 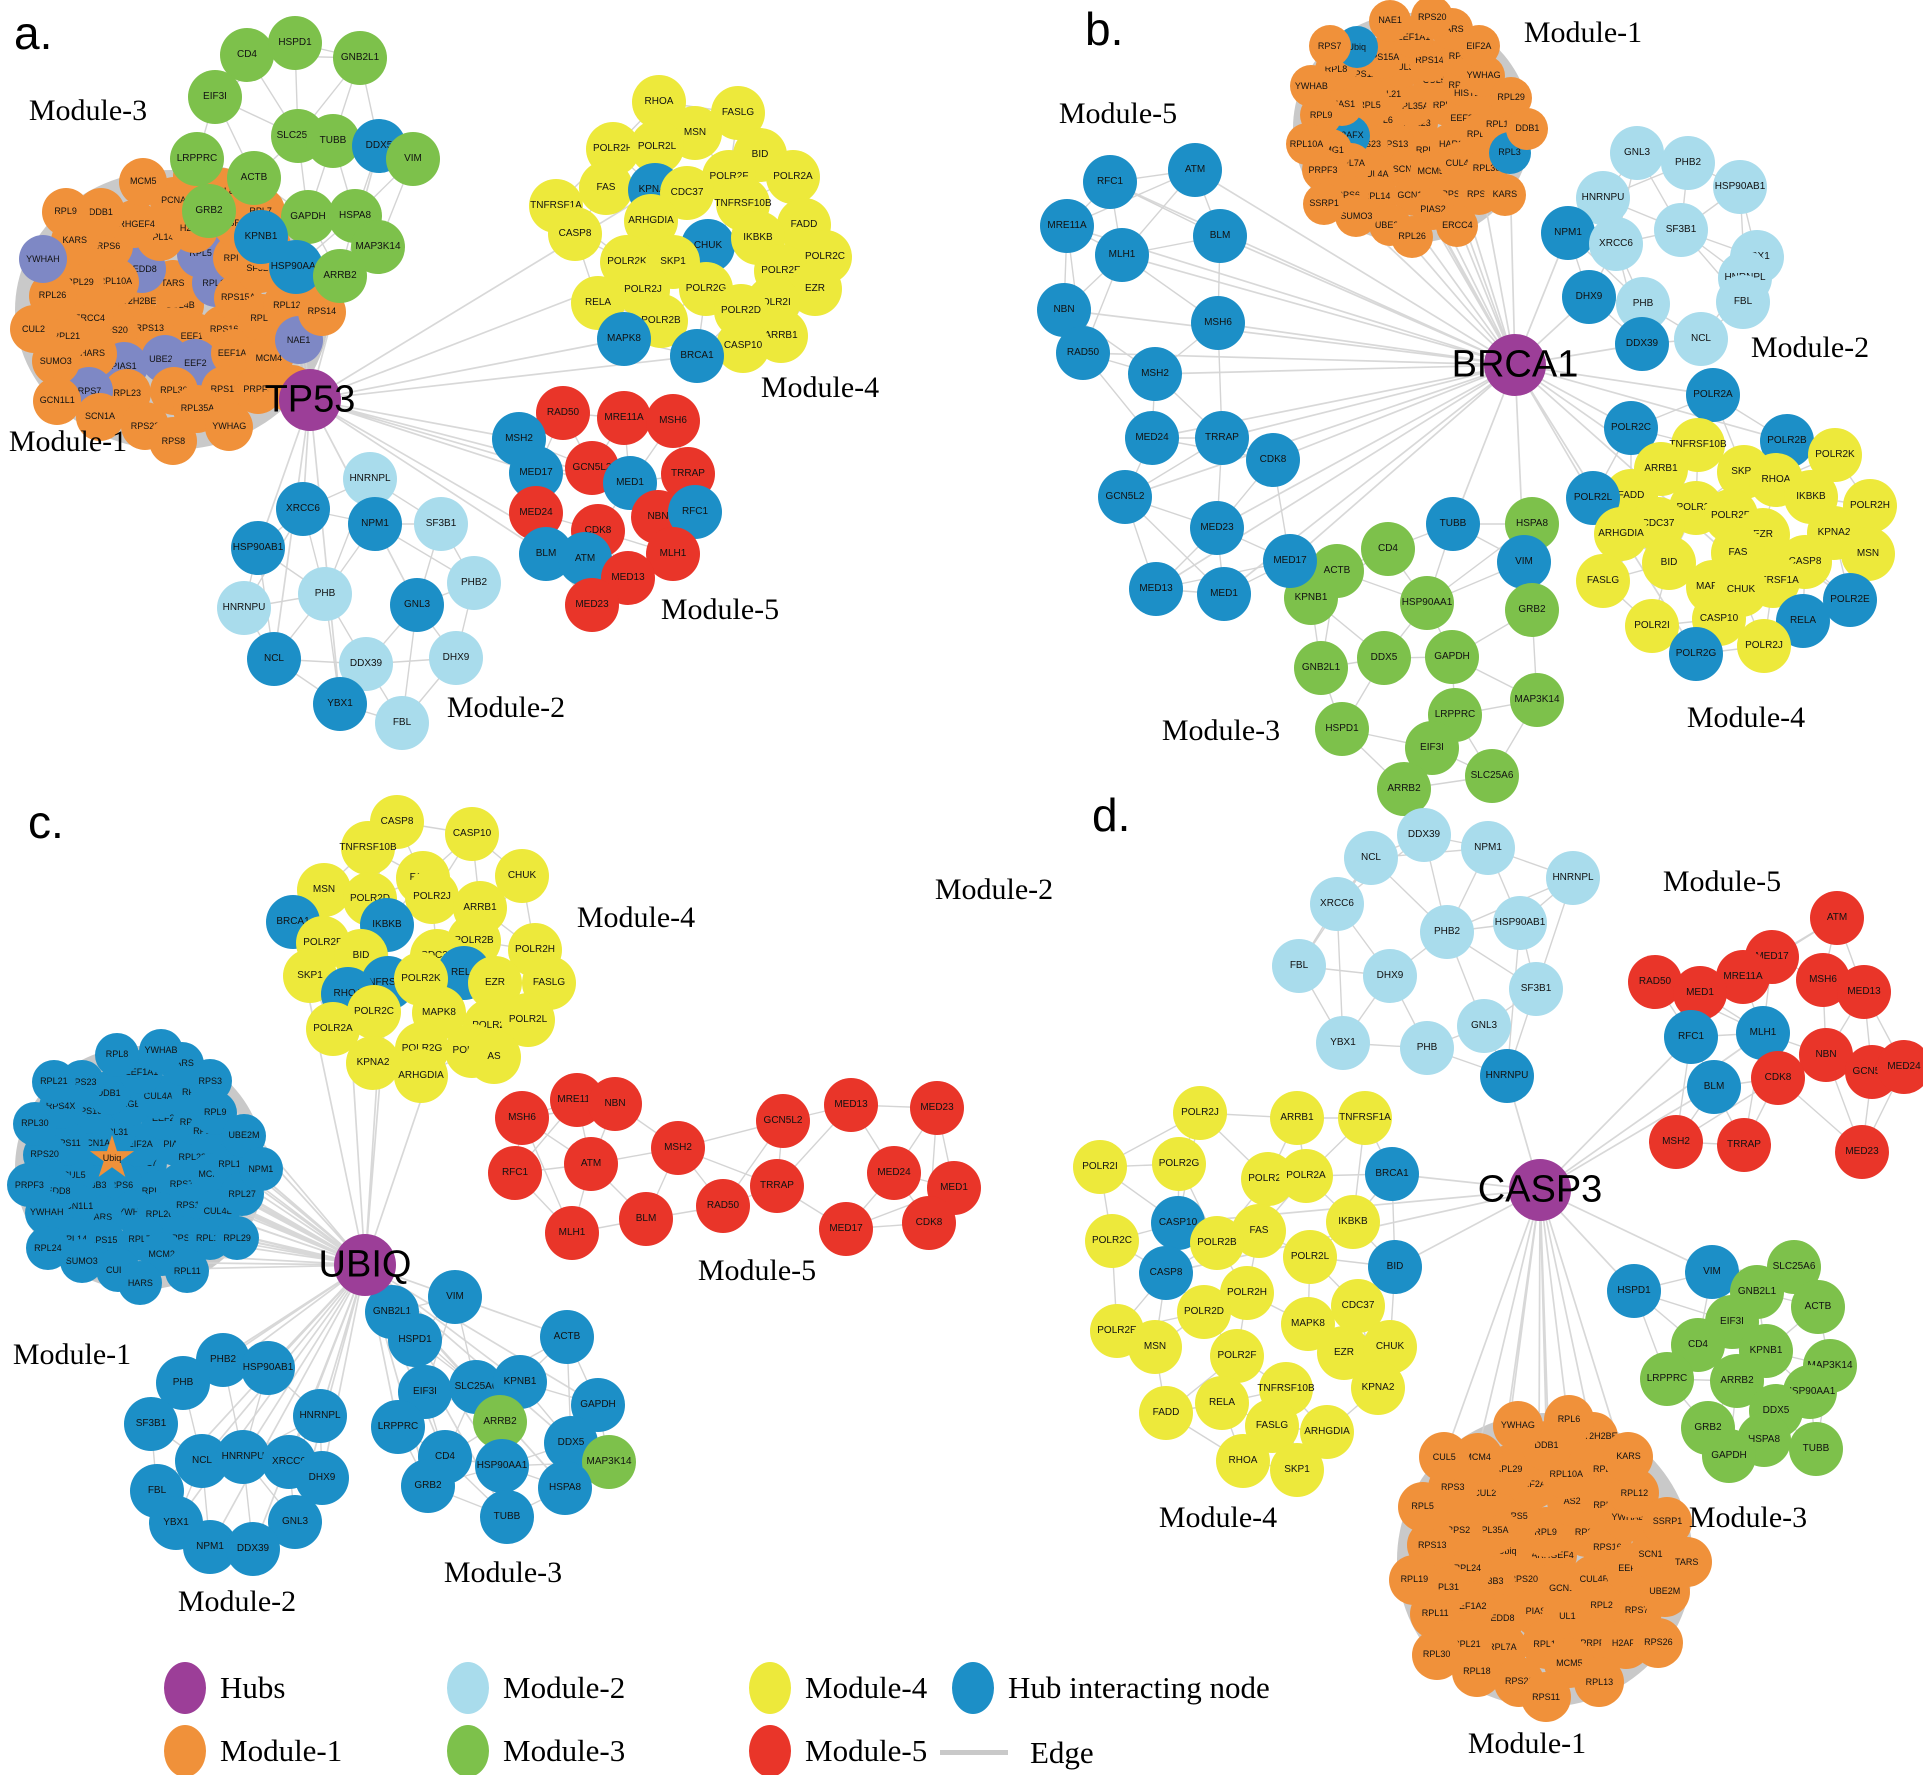 I want to click on network-node: RPL9, so click(x=65, y=211).